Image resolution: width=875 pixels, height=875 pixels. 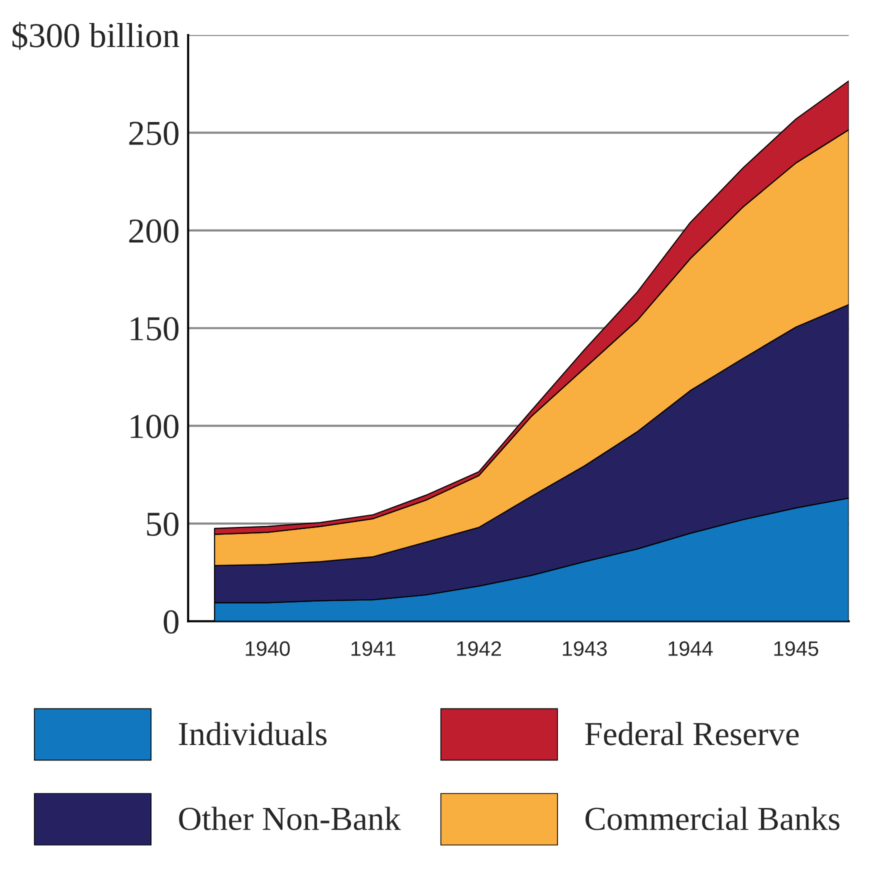 I want to click on legend-label: Commercial Banks, so click(x=713, y=818).